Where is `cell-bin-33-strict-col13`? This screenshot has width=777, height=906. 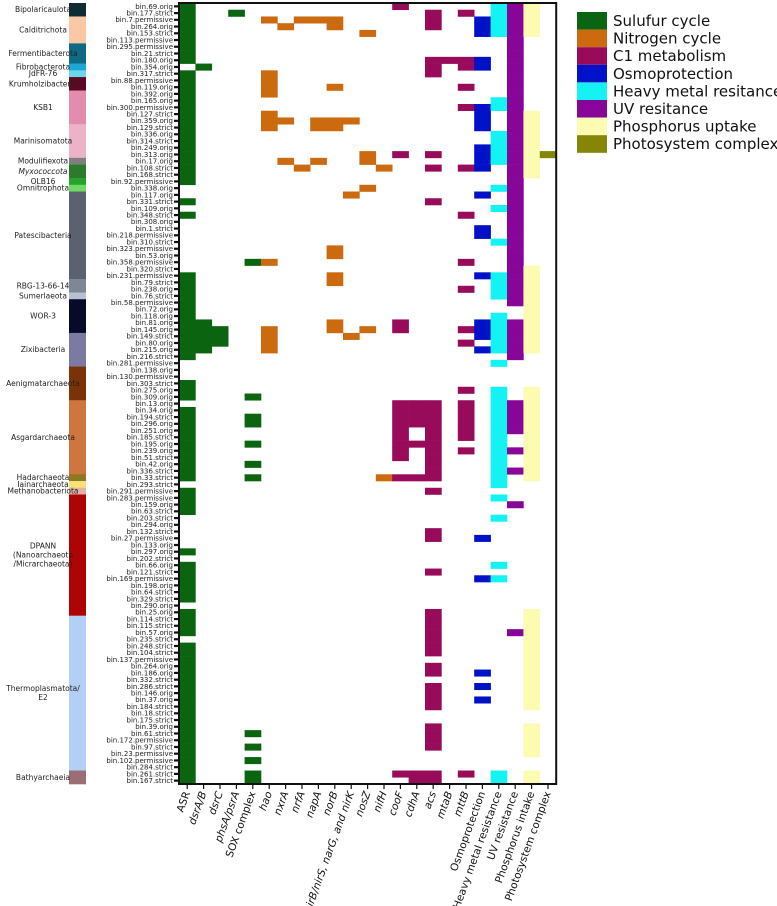
cell-bin-33-strict-col13 is located at coordinates (400, 478).